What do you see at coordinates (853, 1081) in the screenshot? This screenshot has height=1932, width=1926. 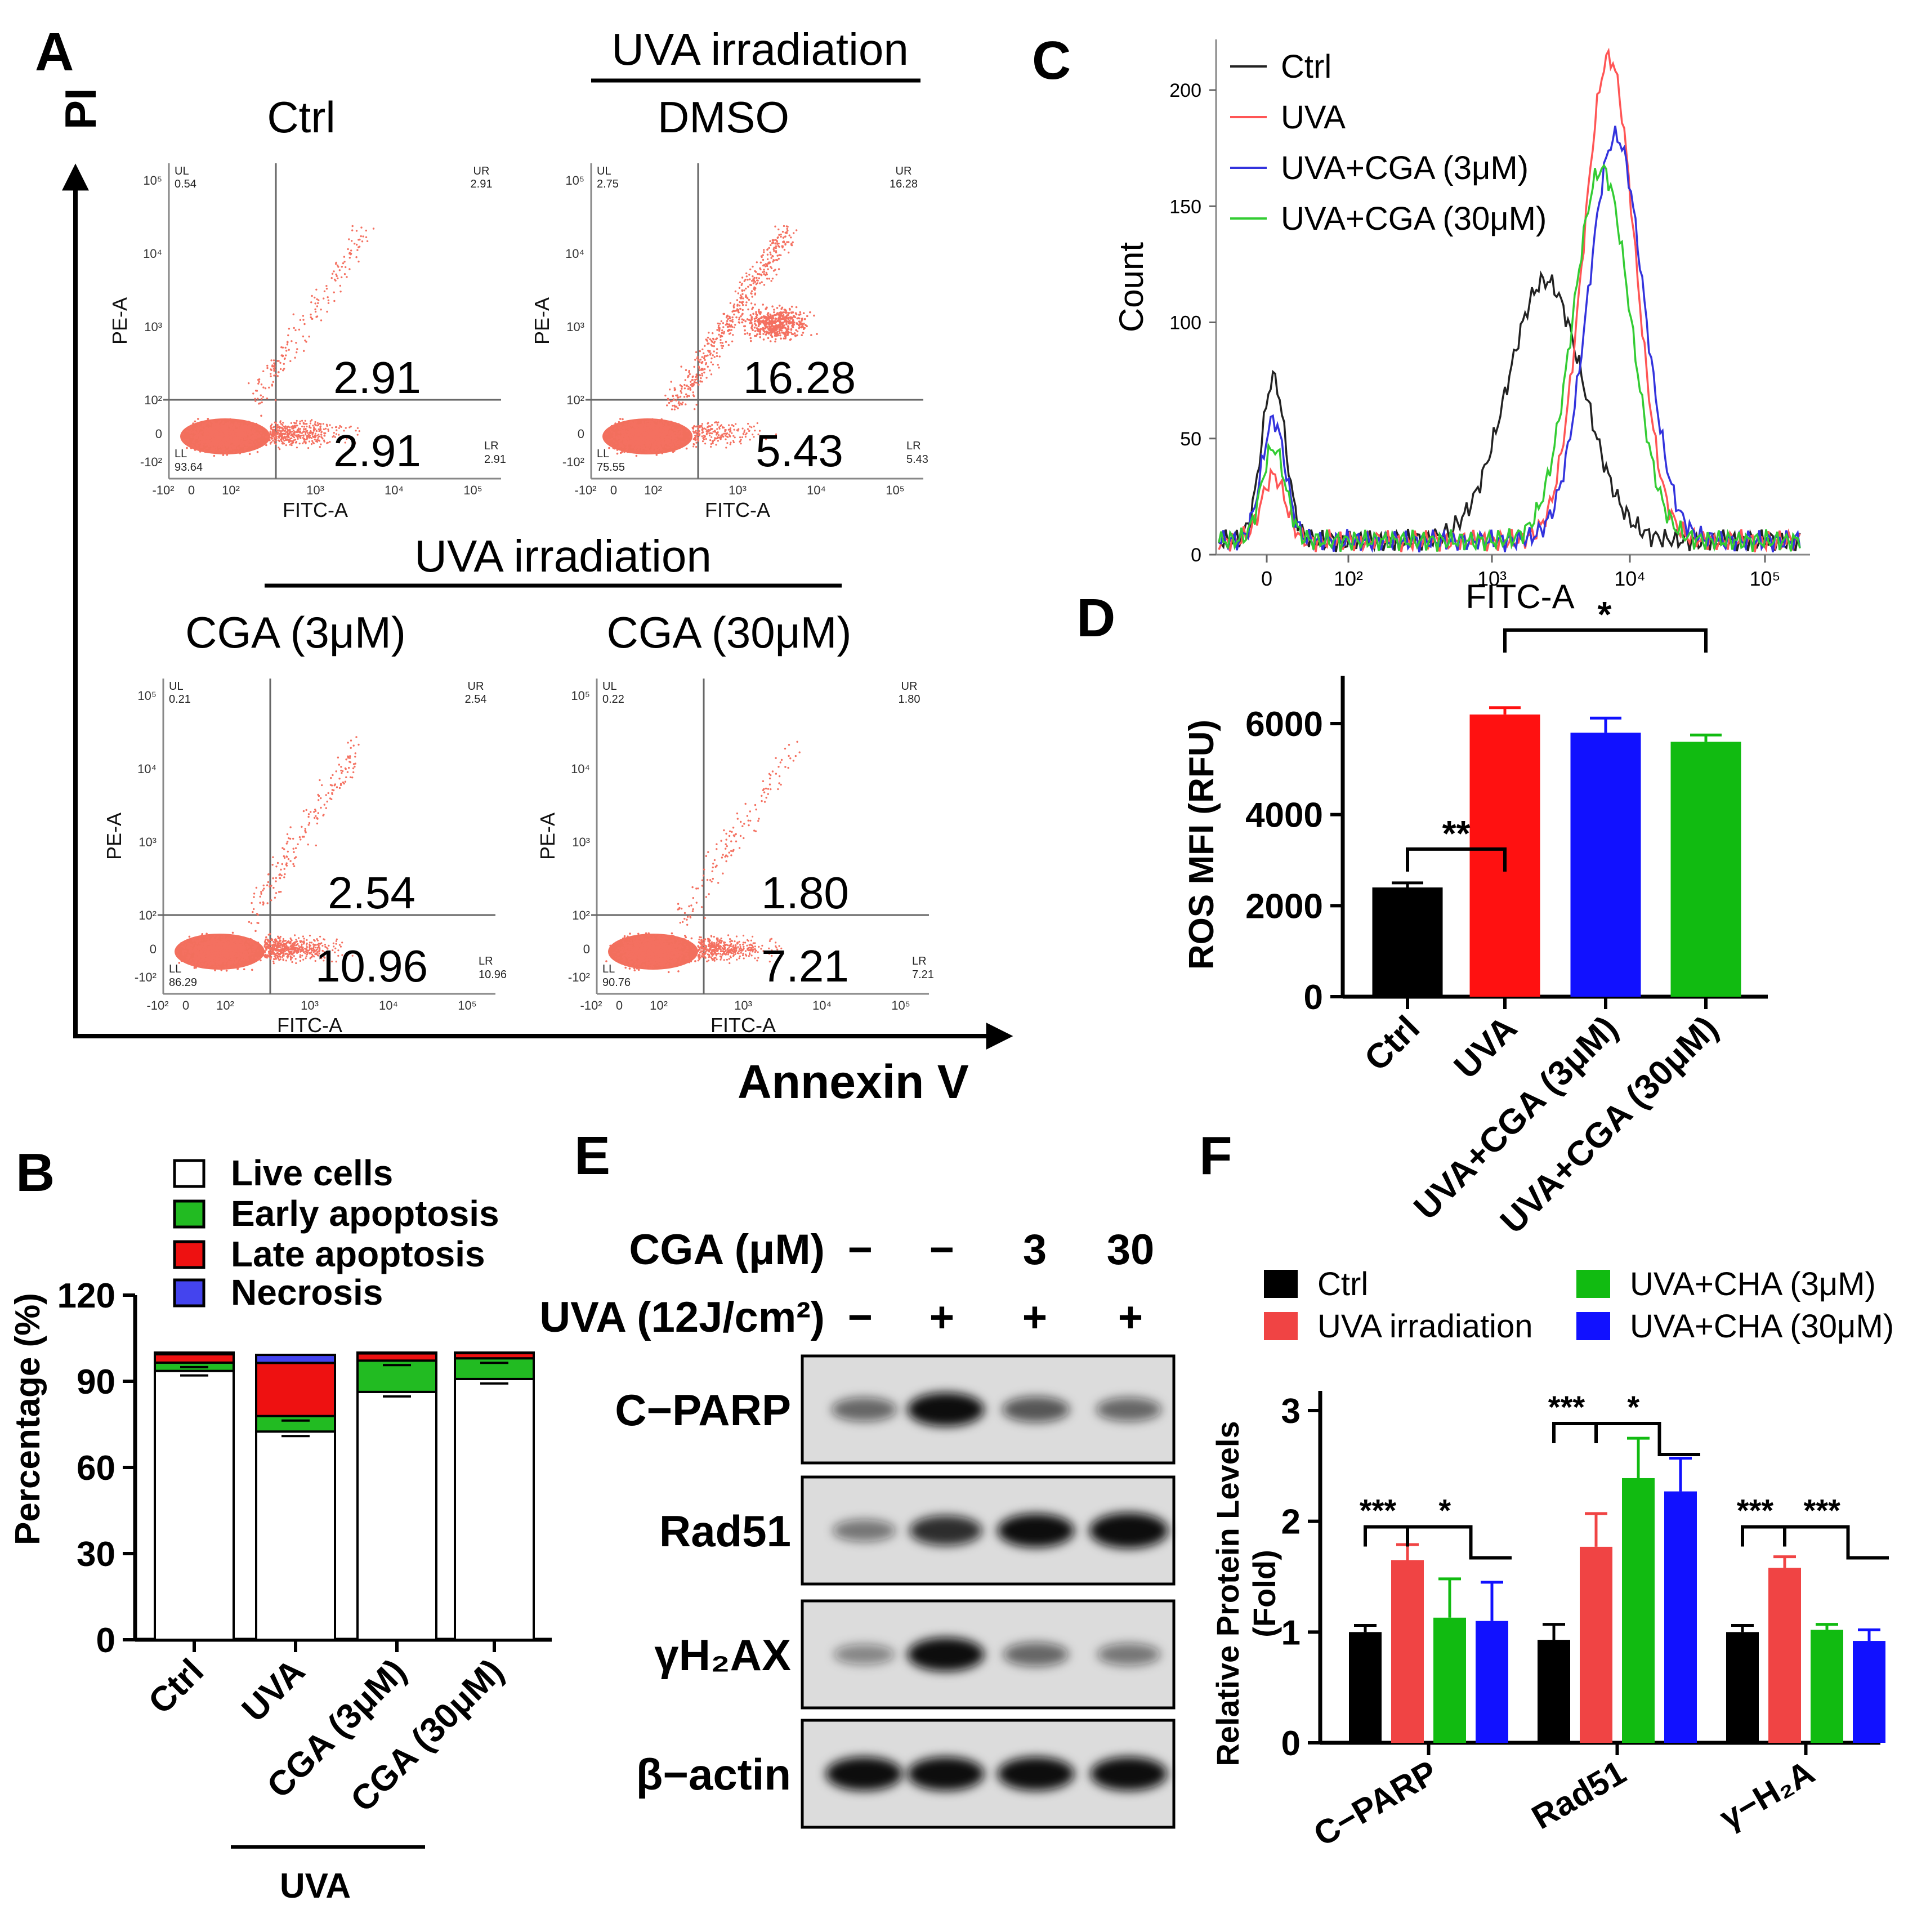 I see `annexin-axis-label: Annexin V` at bounding box center [853, 1081].